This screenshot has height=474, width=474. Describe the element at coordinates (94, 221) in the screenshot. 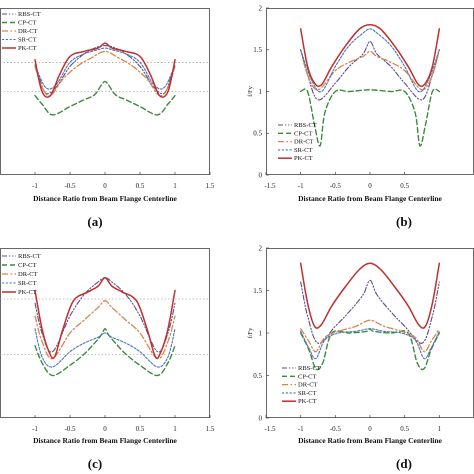

I see `panel-caption: (a)` at that location.